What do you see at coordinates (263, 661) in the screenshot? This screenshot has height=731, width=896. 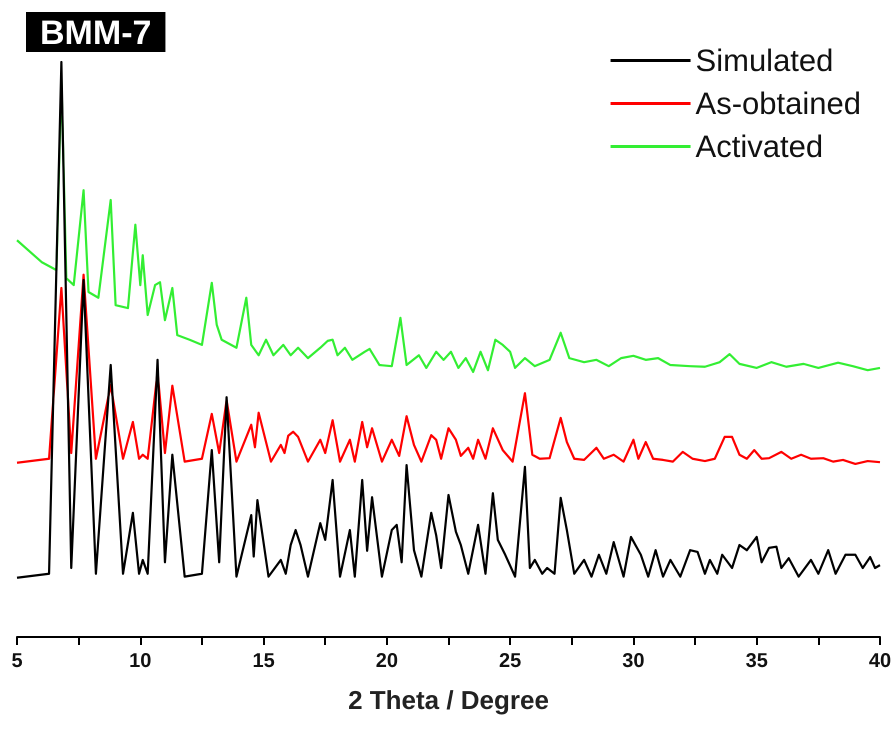 I see `x-tick-label: 15` at bounding box center [263, 661].